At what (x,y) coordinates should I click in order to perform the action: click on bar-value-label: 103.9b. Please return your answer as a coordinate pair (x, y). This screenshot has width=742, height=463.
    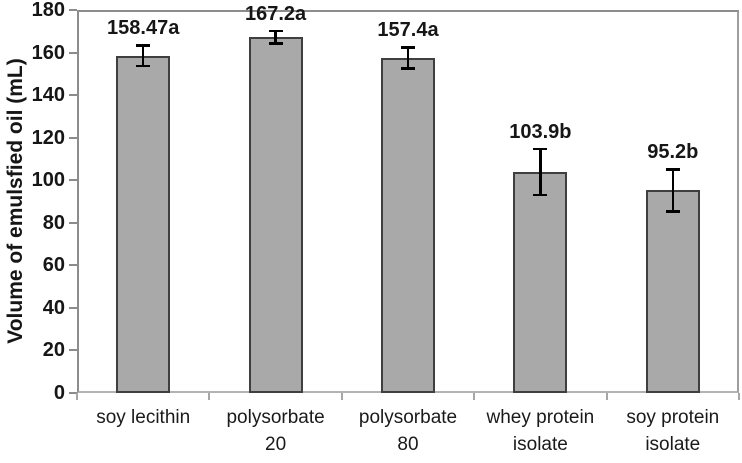
    Looking at the image, I should click on (540, 131).